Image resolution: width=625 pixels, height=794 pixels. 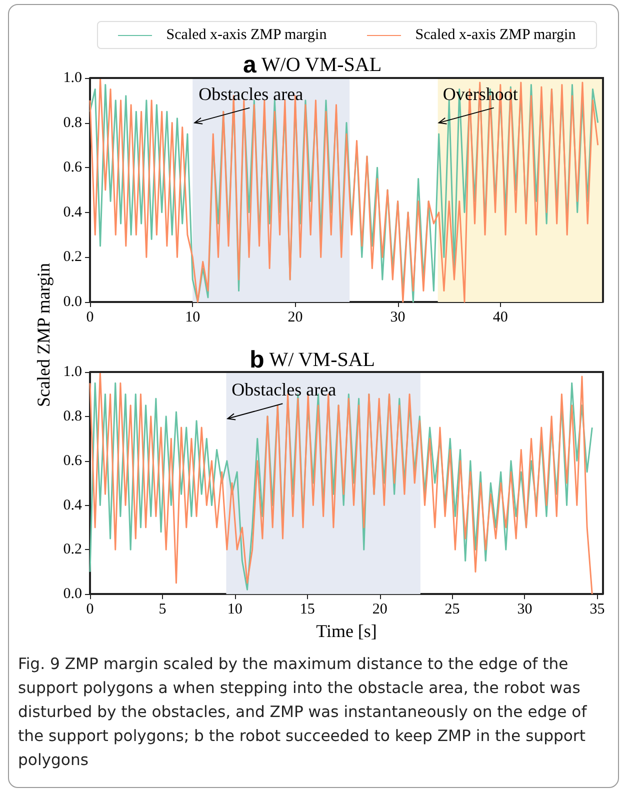 What do you see at coordinates (307, 610) in the screenshot?
I see `x-tick-label: 15` at bounding box center [307, 610].